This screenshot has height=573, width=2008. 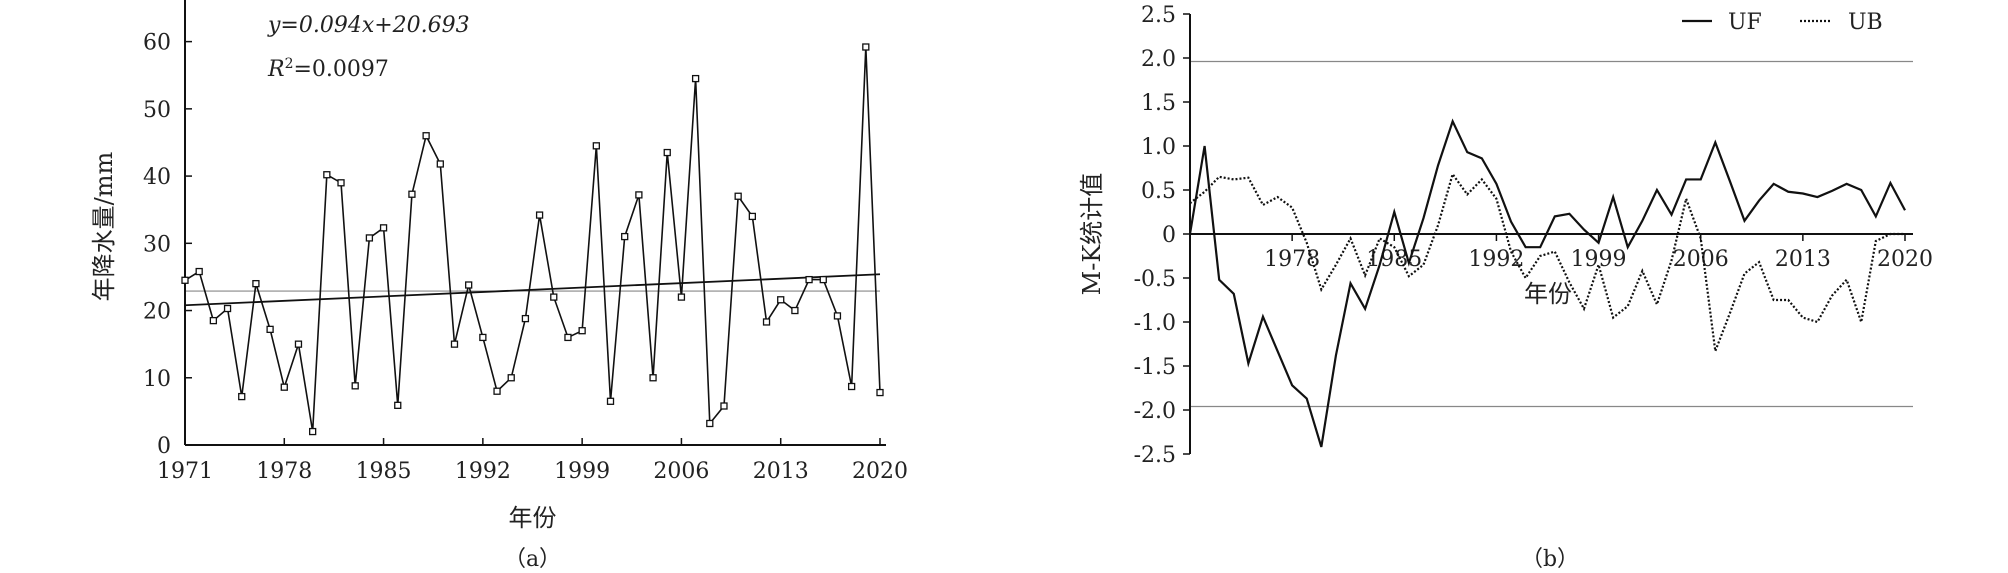 I want to click on chart-b-y-label: M-K统计值, so click(x=1092, y=234).